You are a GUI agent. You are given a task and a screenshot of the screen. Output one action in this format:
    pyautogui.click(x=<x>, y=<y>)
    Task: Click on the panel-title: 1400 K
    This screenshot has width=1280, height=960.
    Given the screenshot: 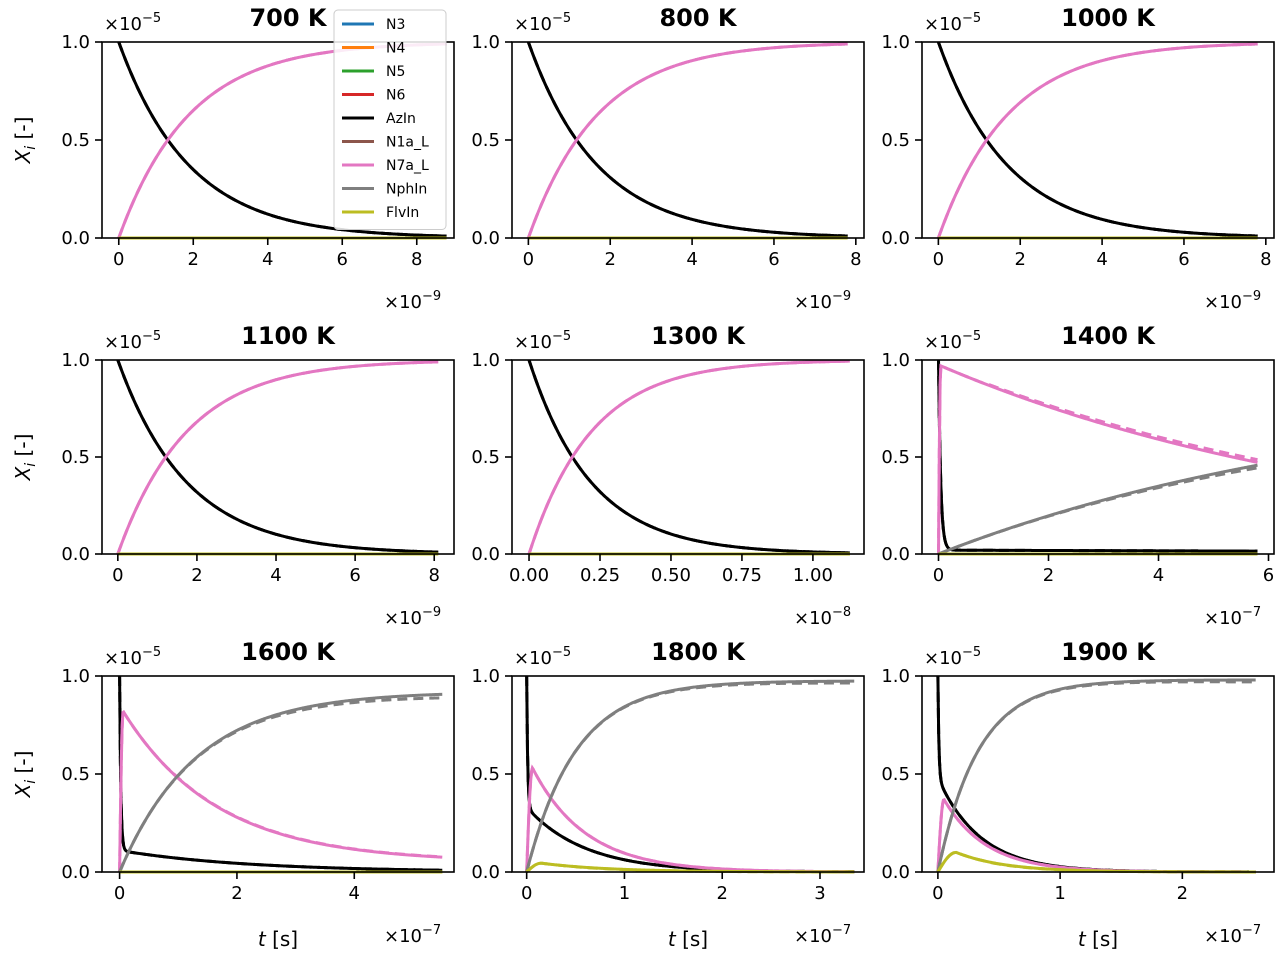 What is the action you would take?
    pyautogui.click(x=1108, y=336)
    